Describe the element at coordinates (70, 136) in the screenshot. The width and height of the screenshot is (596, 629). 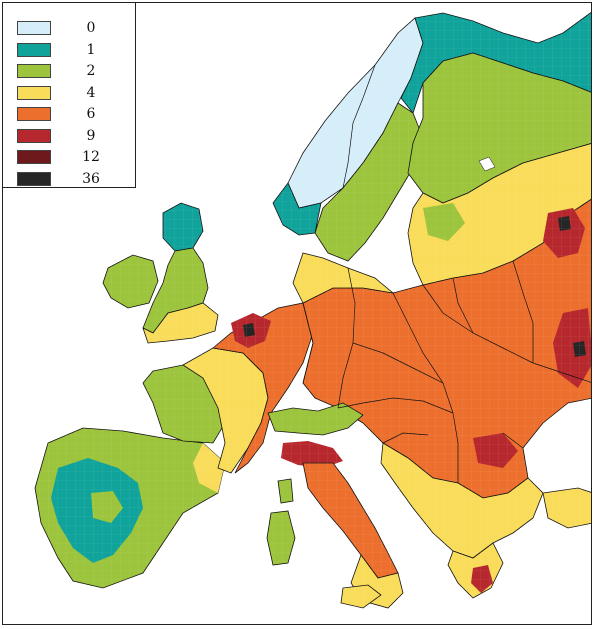
I see `legend-row: 9` at that location.